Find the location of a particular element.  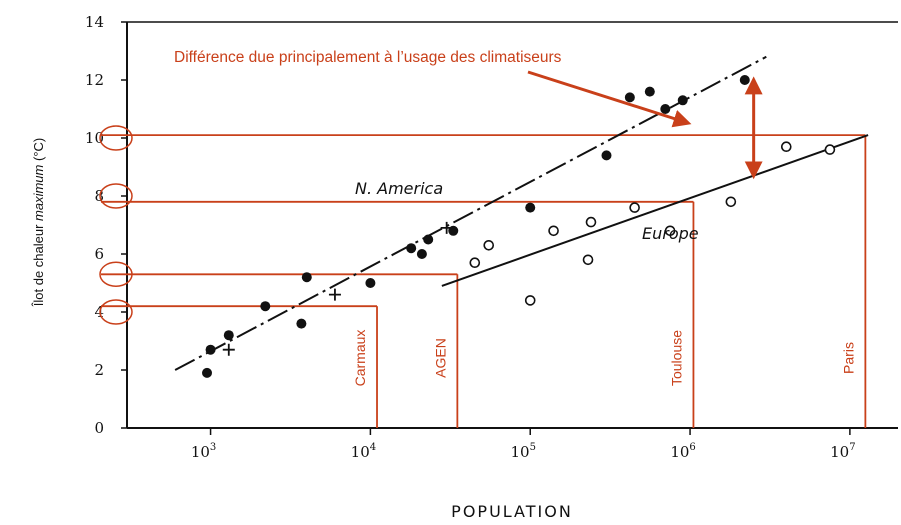

y-tick-label: 10 is located at coordinates (94, 138).